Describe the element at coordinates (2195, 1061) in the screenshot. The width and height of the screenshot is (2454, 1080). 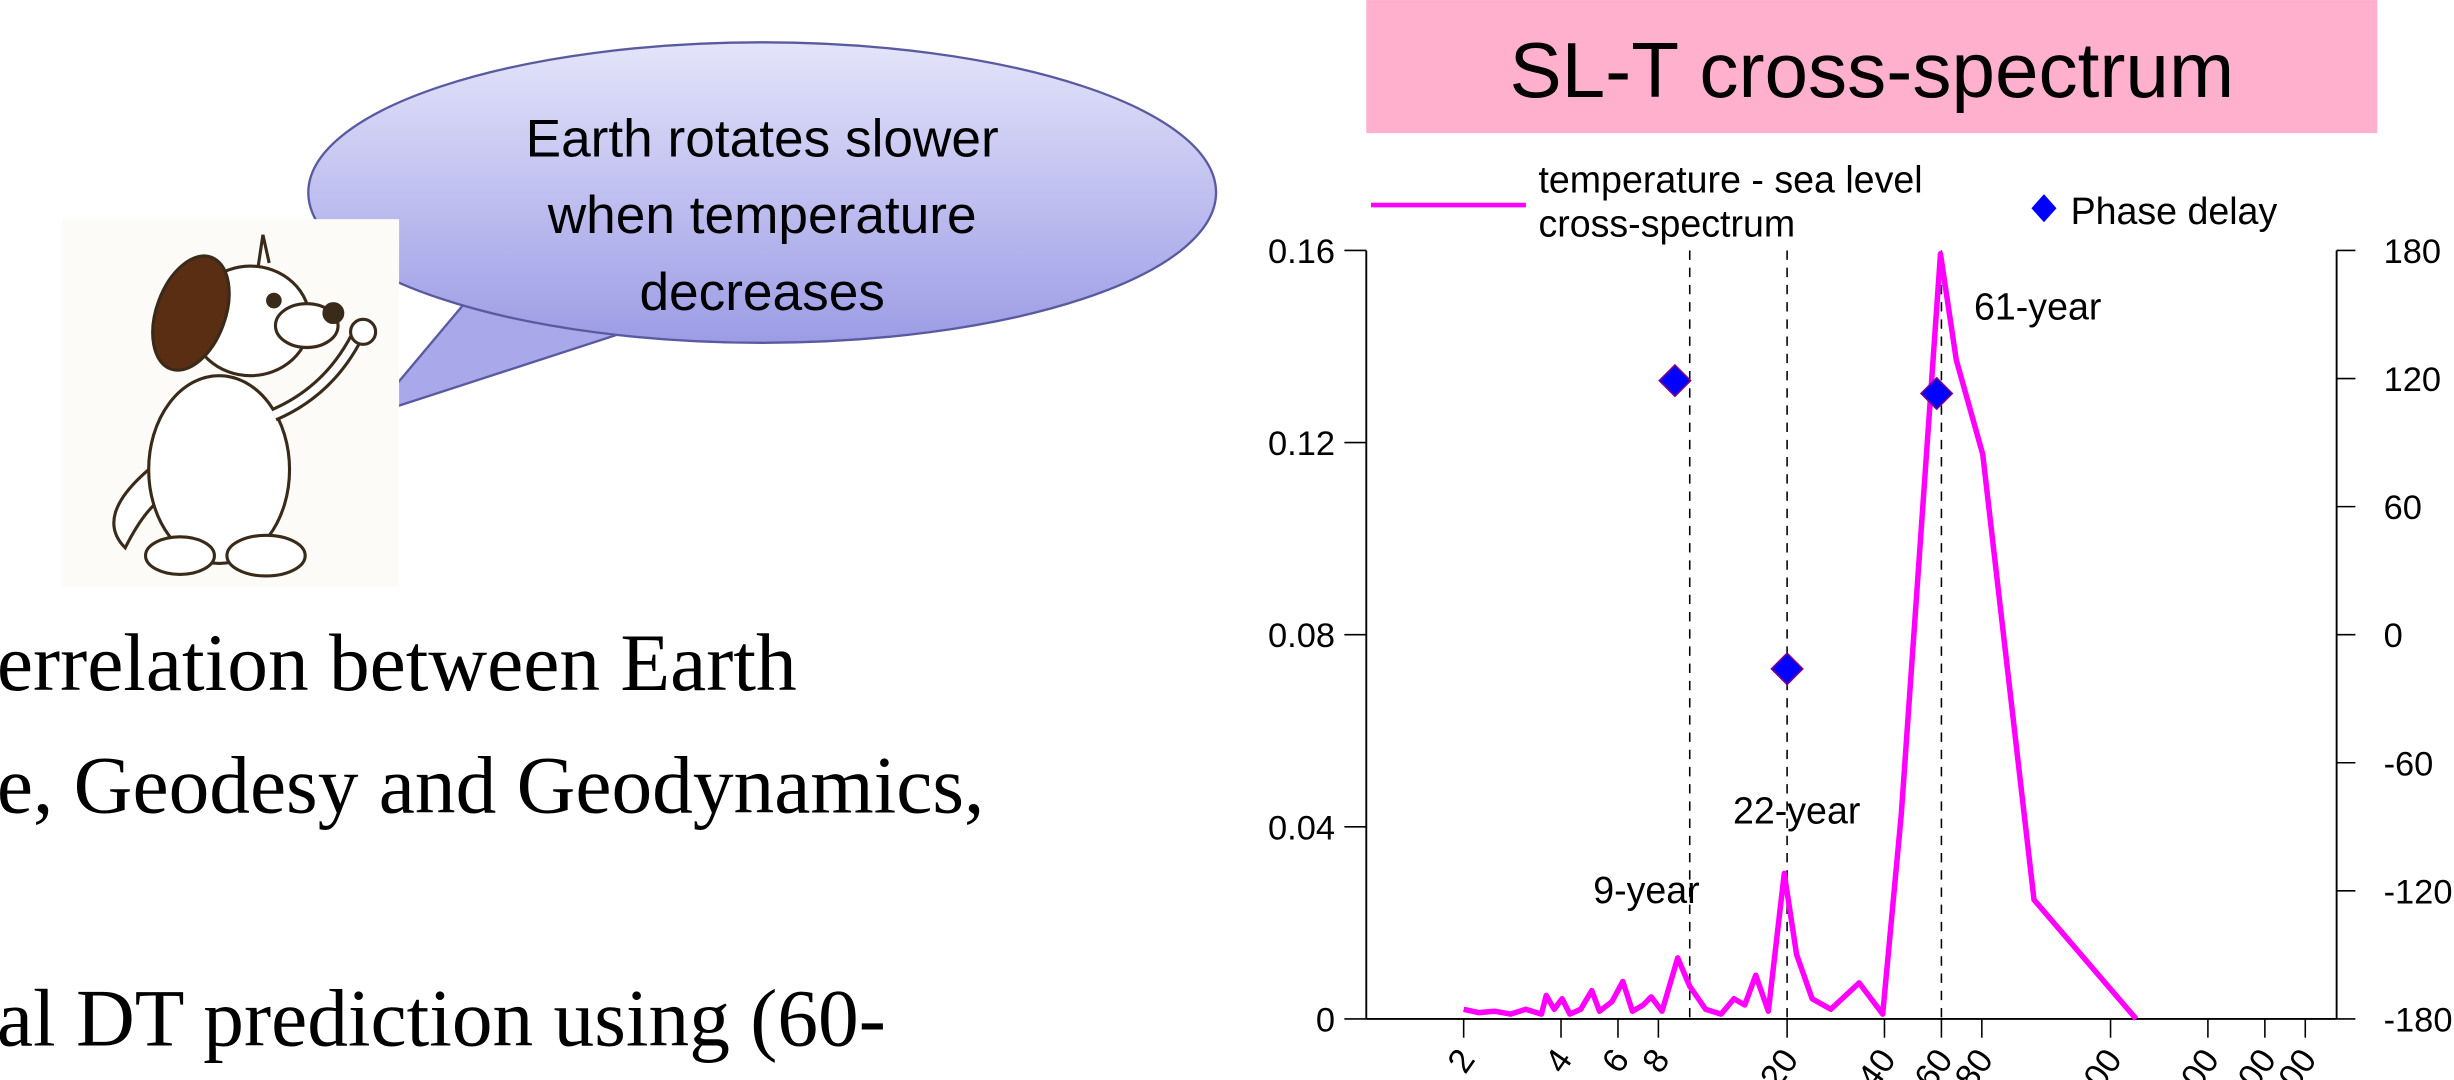
I see `x-tick-label: 400` at that location.